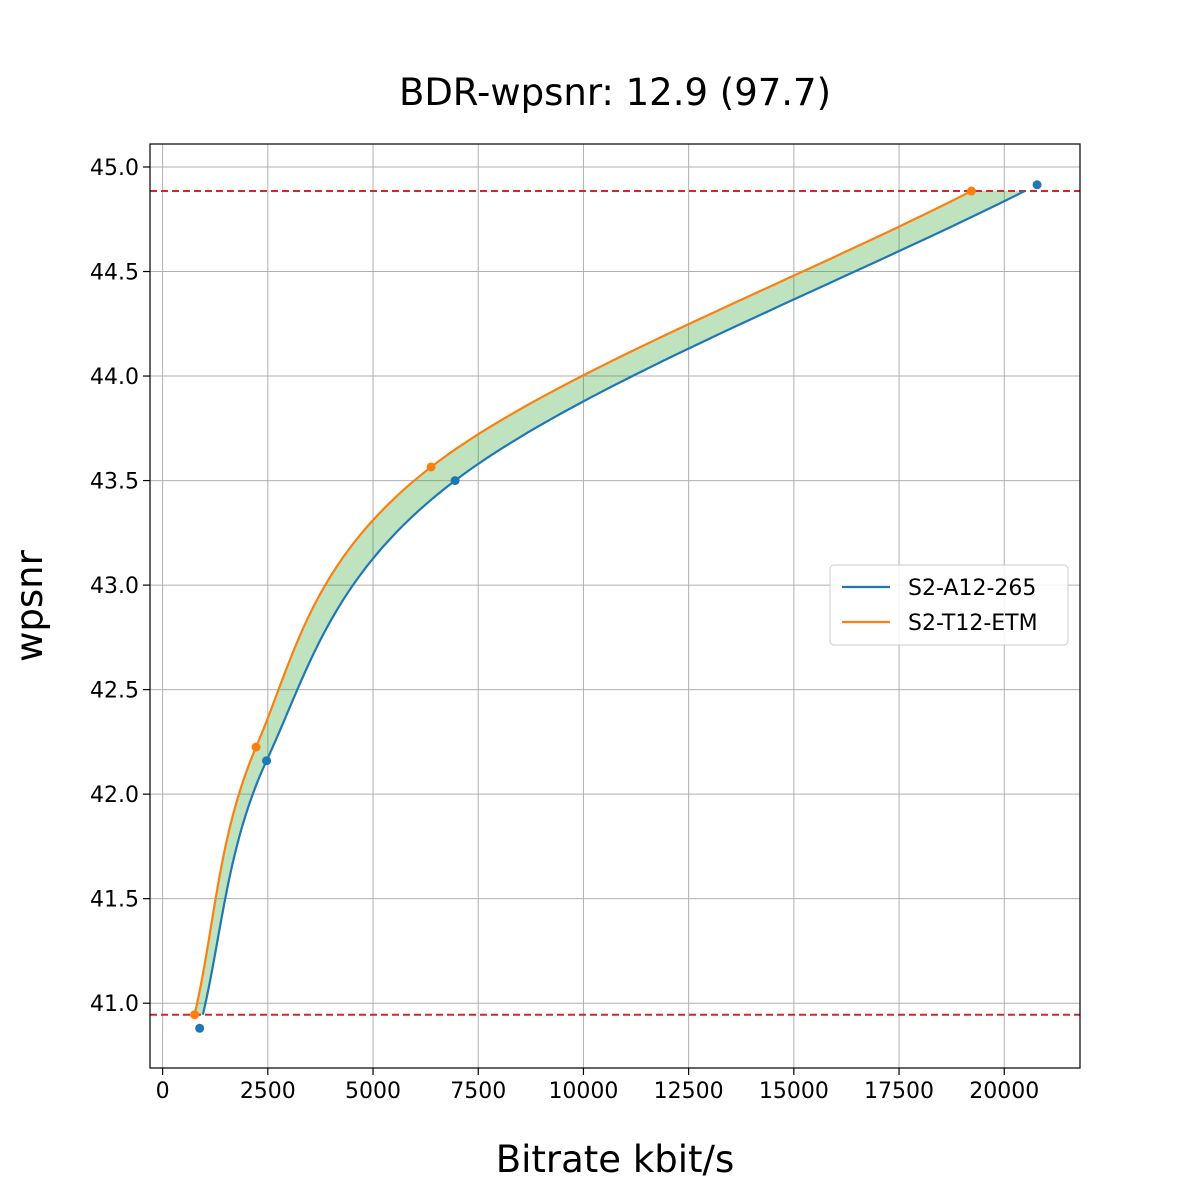 The height and width of the screenshot is (1204, 1200). Describe the element at coordinates (973, 623) in the screenshot. I see `legend-label-s2-t12-etm: S2-T12-ETM` at that location.